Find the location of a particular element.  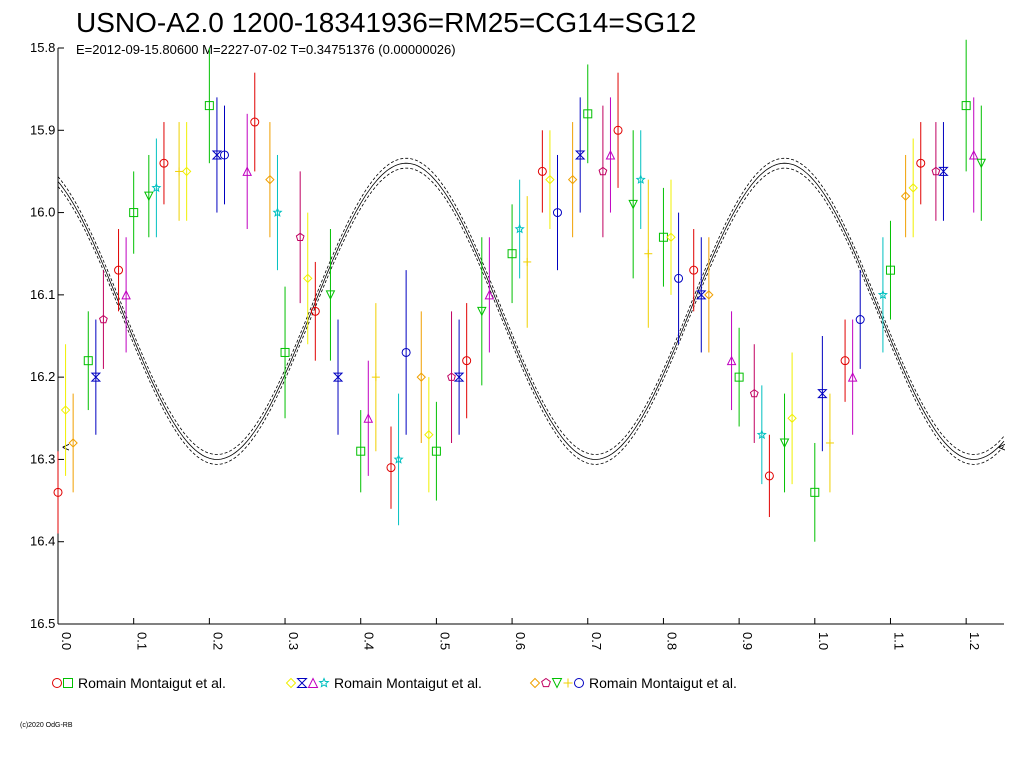

y-tick-label: 15.9 is located at coordinates (42, 129).